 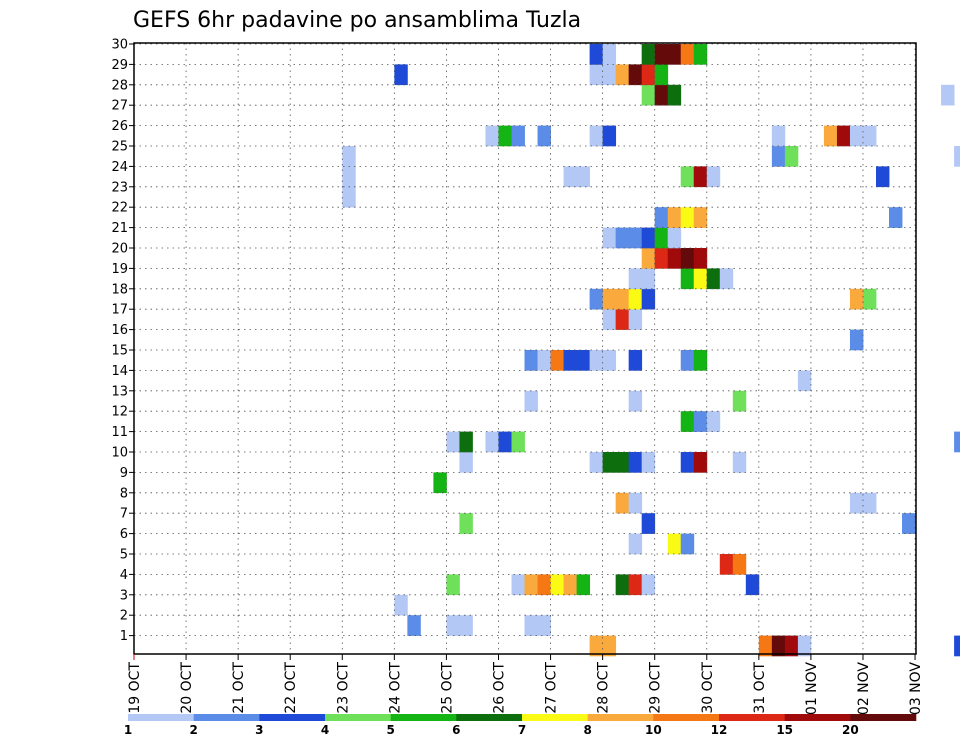 What do you see at coordinates (812, 689) in the screenshot?
I see `xtick-label-13: 01 NOV` at bounding box center [812, 689].